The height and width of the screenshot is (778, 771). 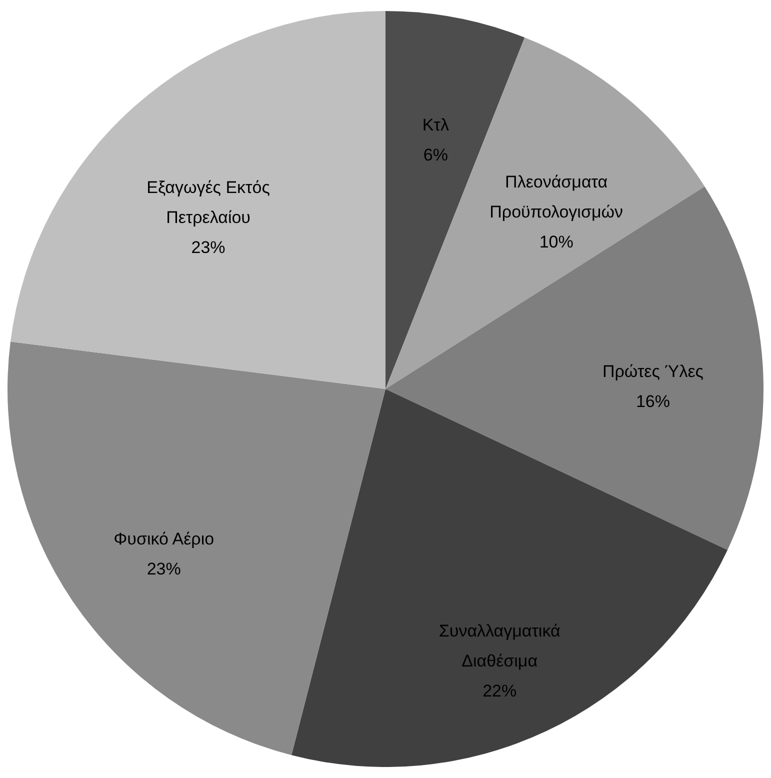 I want to click on slice-label: Εξαγωγές Εκτός Πετρελαίου, so click(x=208, y=202).